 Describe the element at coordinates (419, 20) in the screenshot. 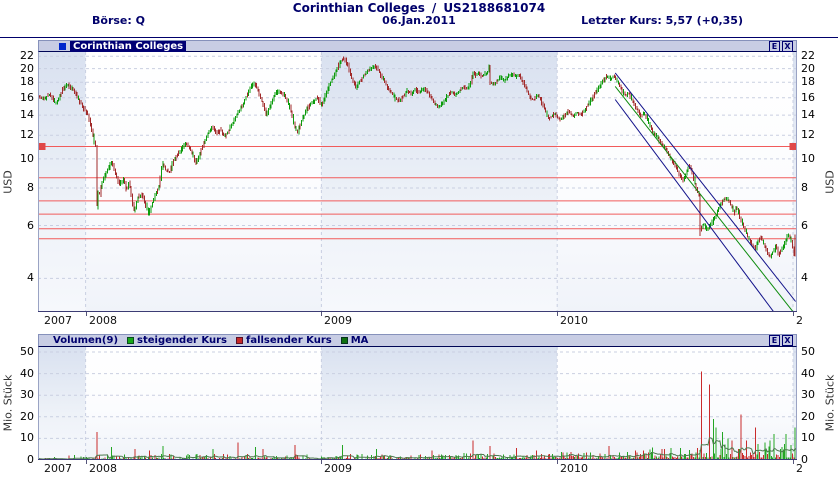

I see `quote-date: 06.Jan.2011` at that location.